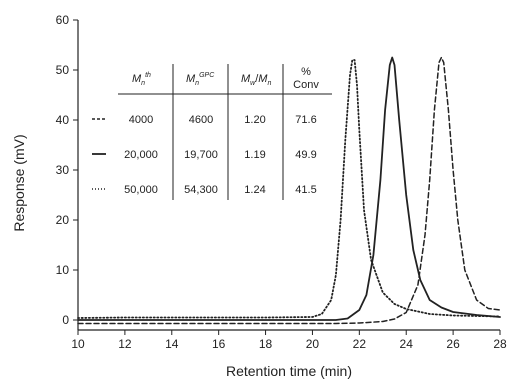 Image resolution: width=510 pixels, height=383 pixels. What do you see at coordinates (63, 270) in the screenshot?
I see `y-tick-label: 10` at bounding box center [63, 270].